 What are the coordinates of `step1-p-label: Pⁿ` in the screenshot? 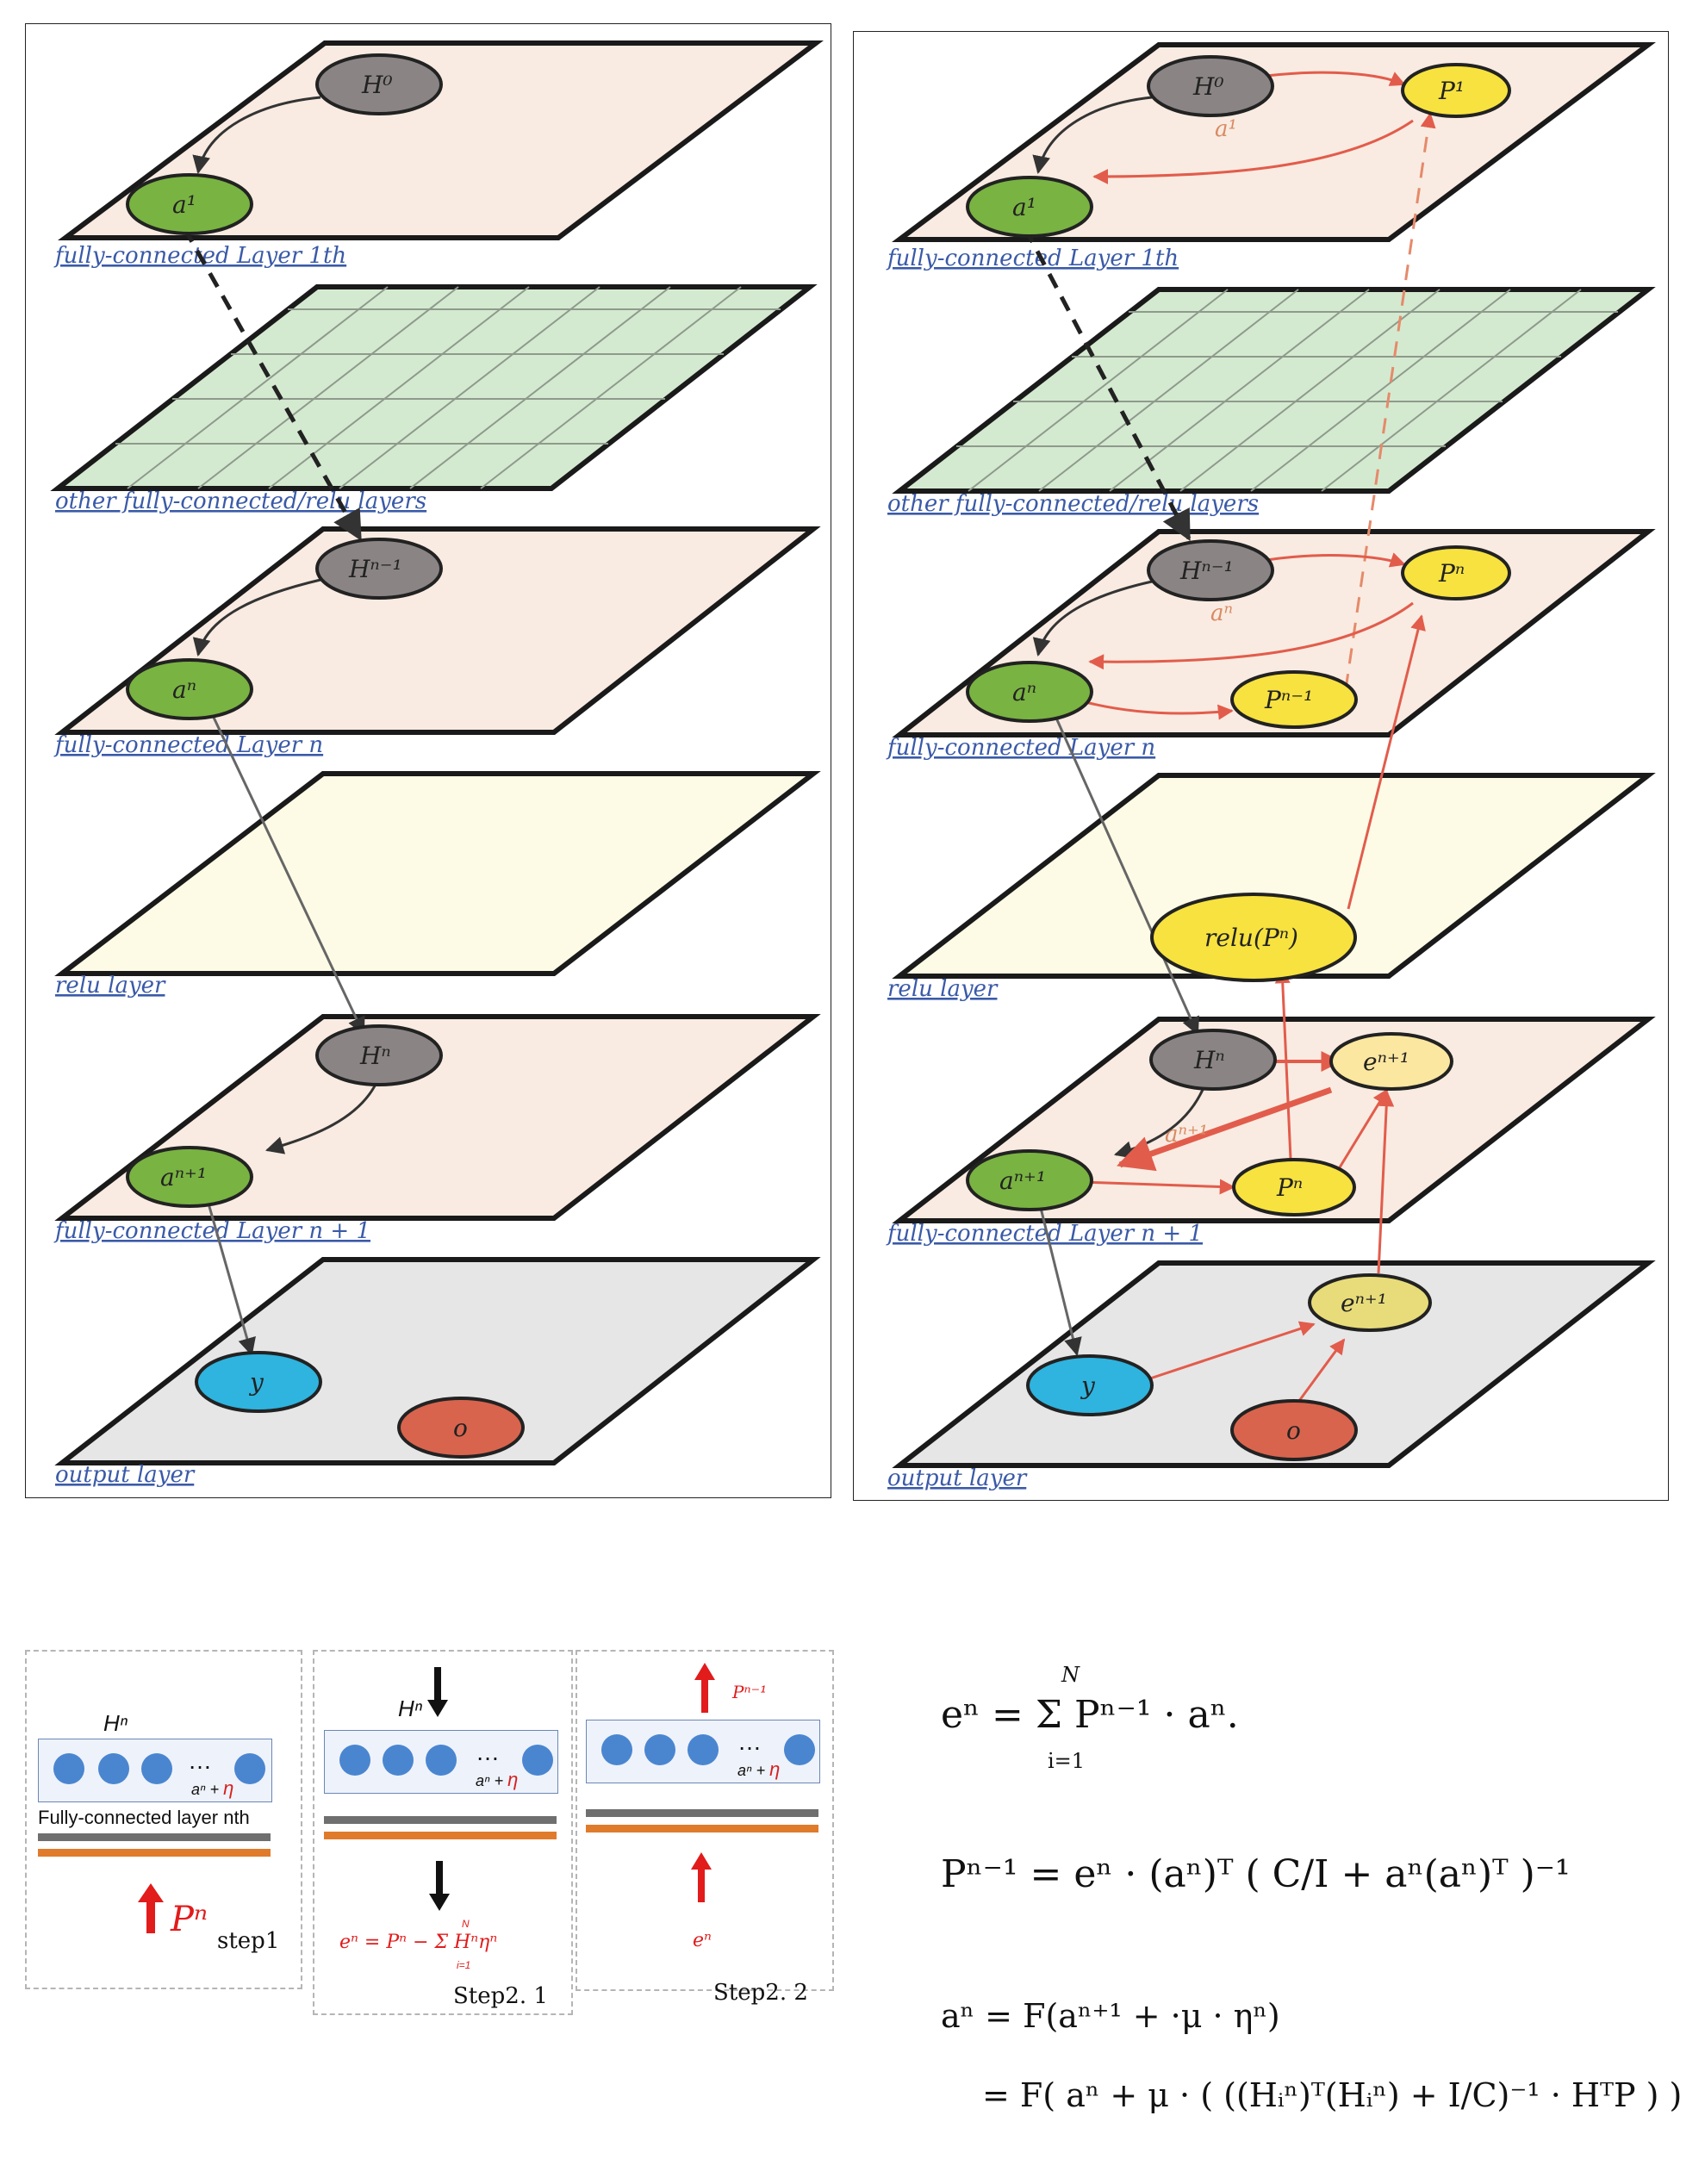 It's located at (189, 1920).